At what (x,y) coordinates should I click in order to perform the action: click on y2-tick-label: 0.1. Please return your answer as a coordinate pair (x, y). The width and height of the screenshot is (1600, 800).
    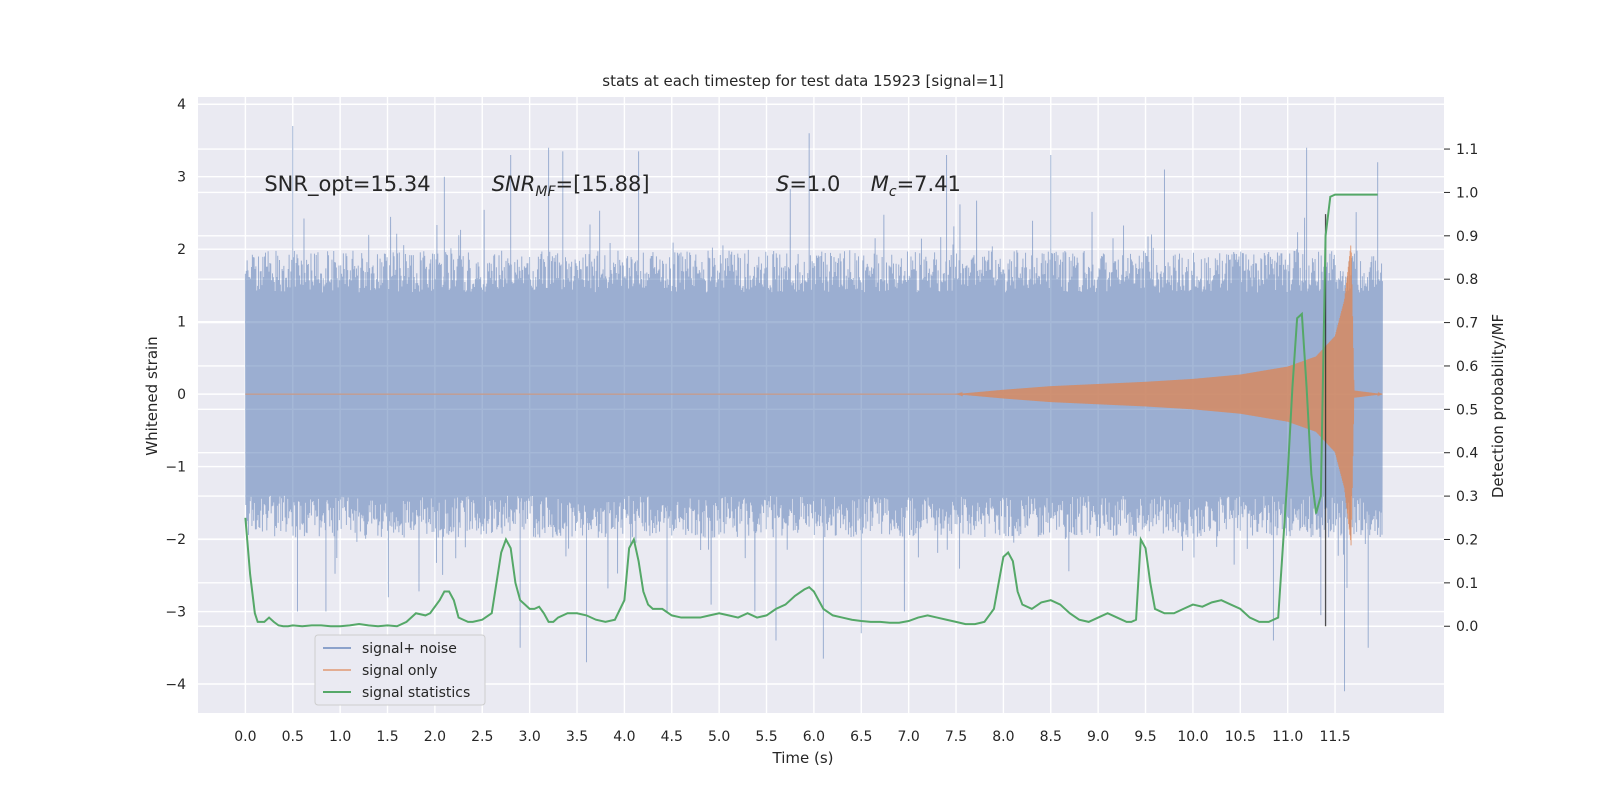
    Looking at the image, I should click on (1467, 584).